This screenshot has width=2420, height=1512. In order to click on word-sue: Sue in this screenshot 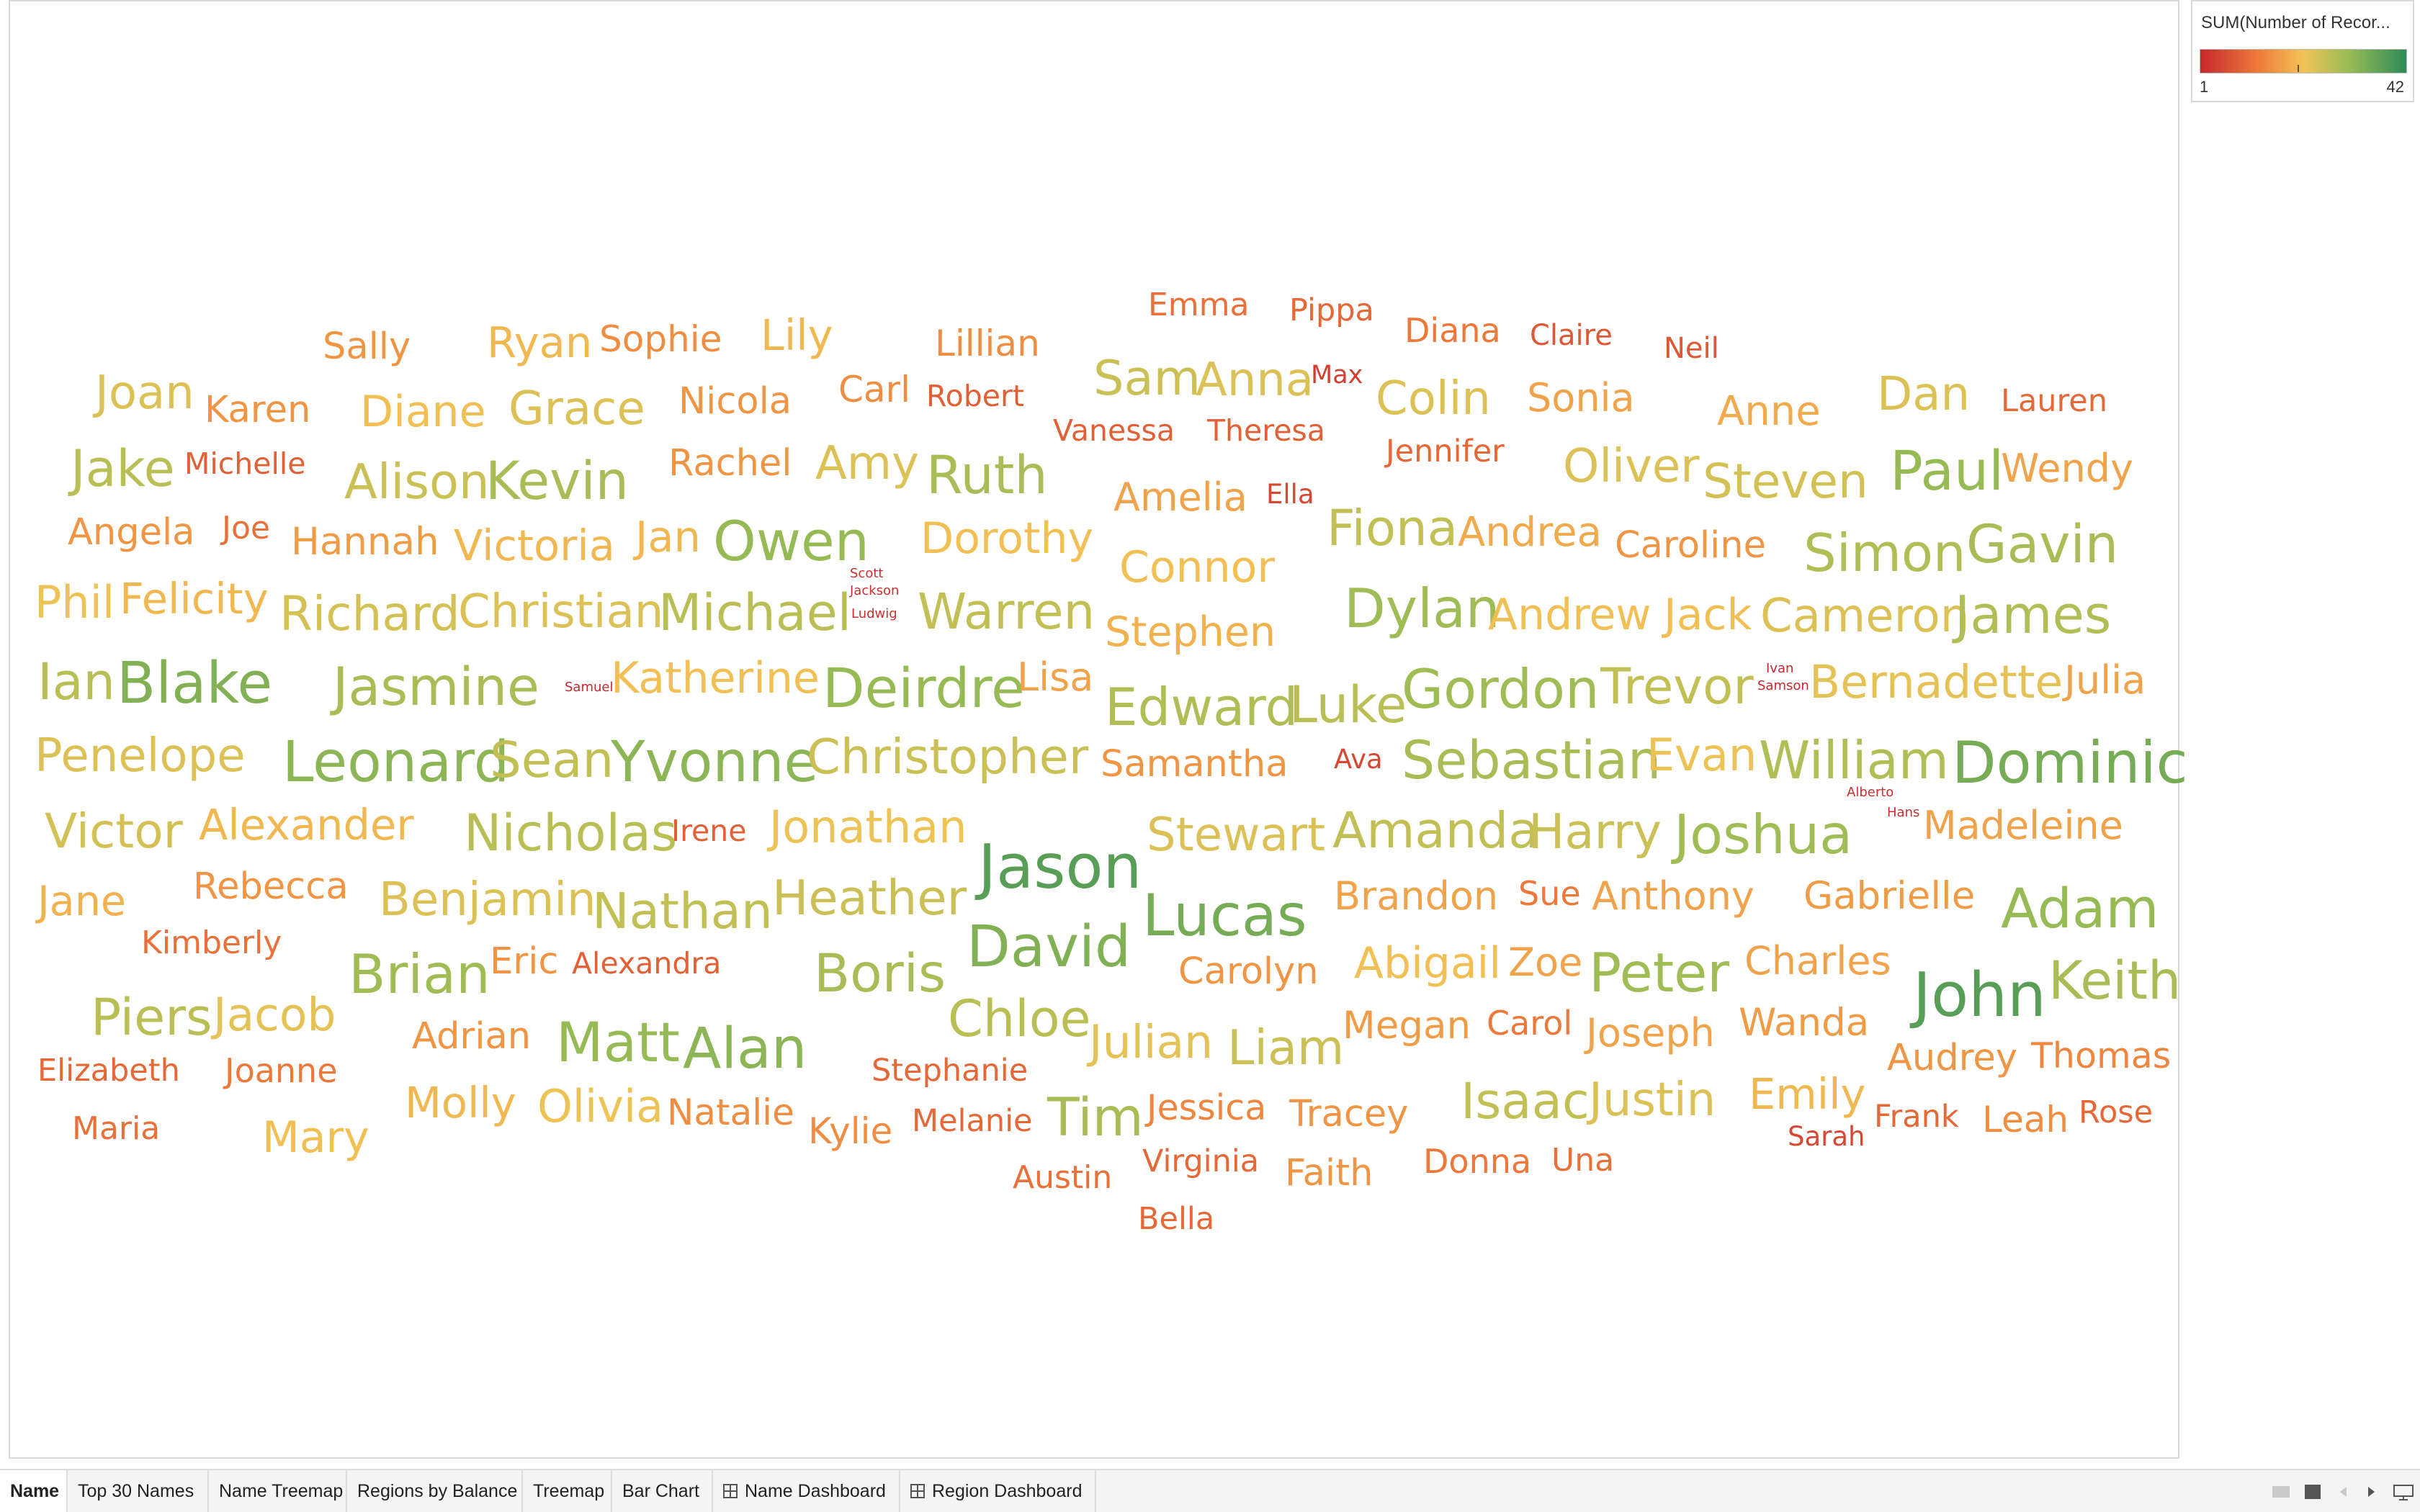, I will do `click(1550, 893)`.